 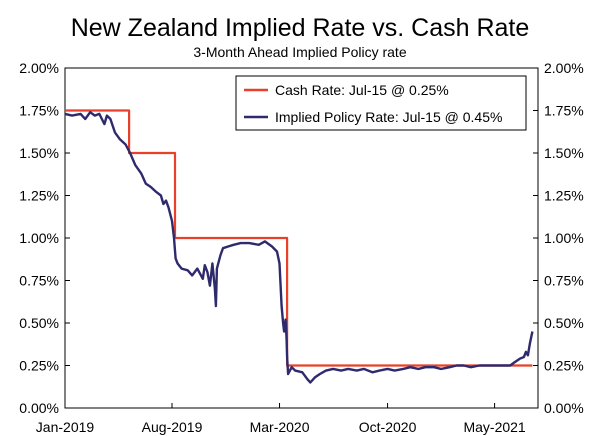 What do you see at coordinates (280, 427) in the screenshot?
I see `x-tick-label: Mar-2020` at bounding box center [280, 427].